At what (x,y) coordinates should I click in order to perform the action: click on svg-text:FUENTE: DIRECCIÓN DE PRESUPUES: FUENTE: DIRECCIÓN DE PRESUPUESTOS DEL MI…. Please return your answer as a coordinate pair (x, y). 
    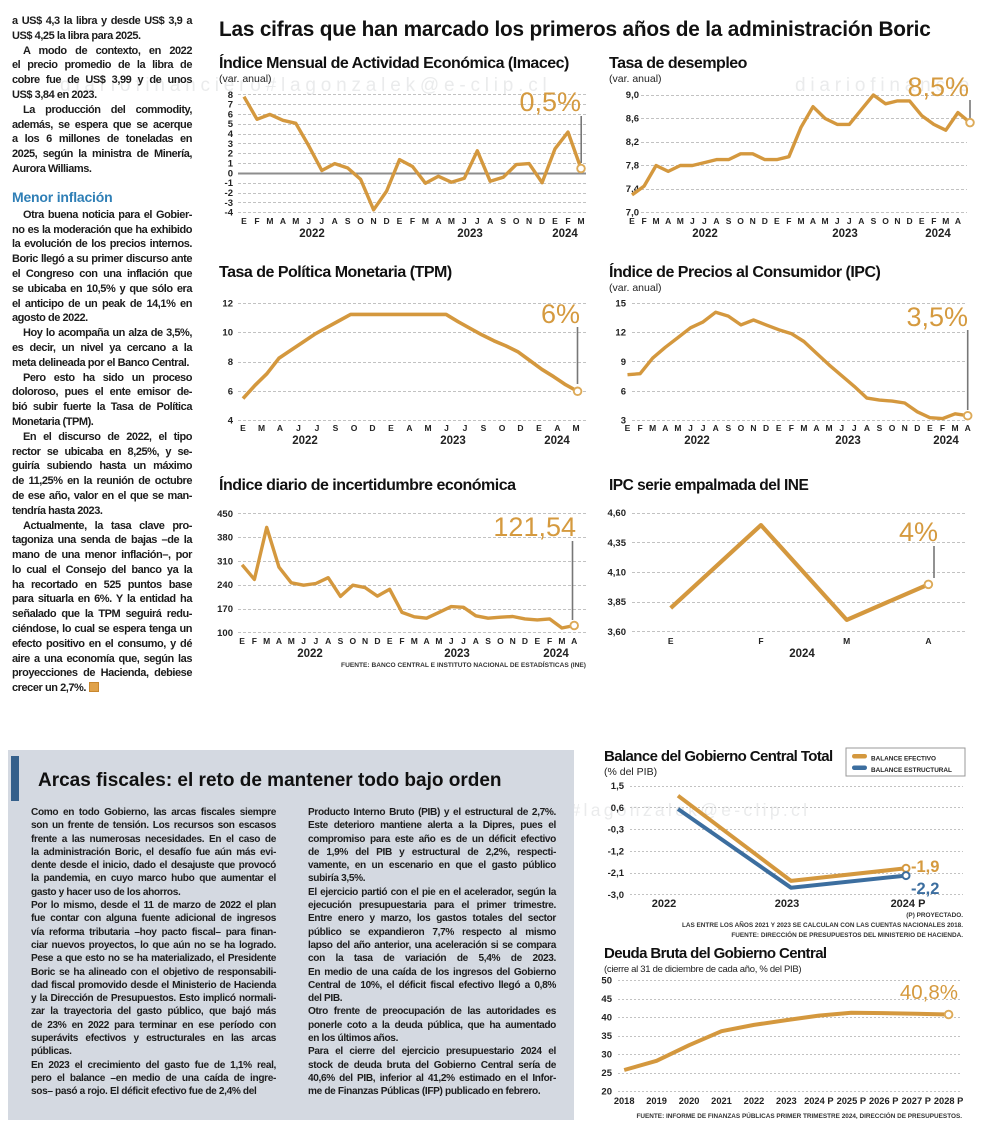
    Looking at the image, I should click on (847, 934).